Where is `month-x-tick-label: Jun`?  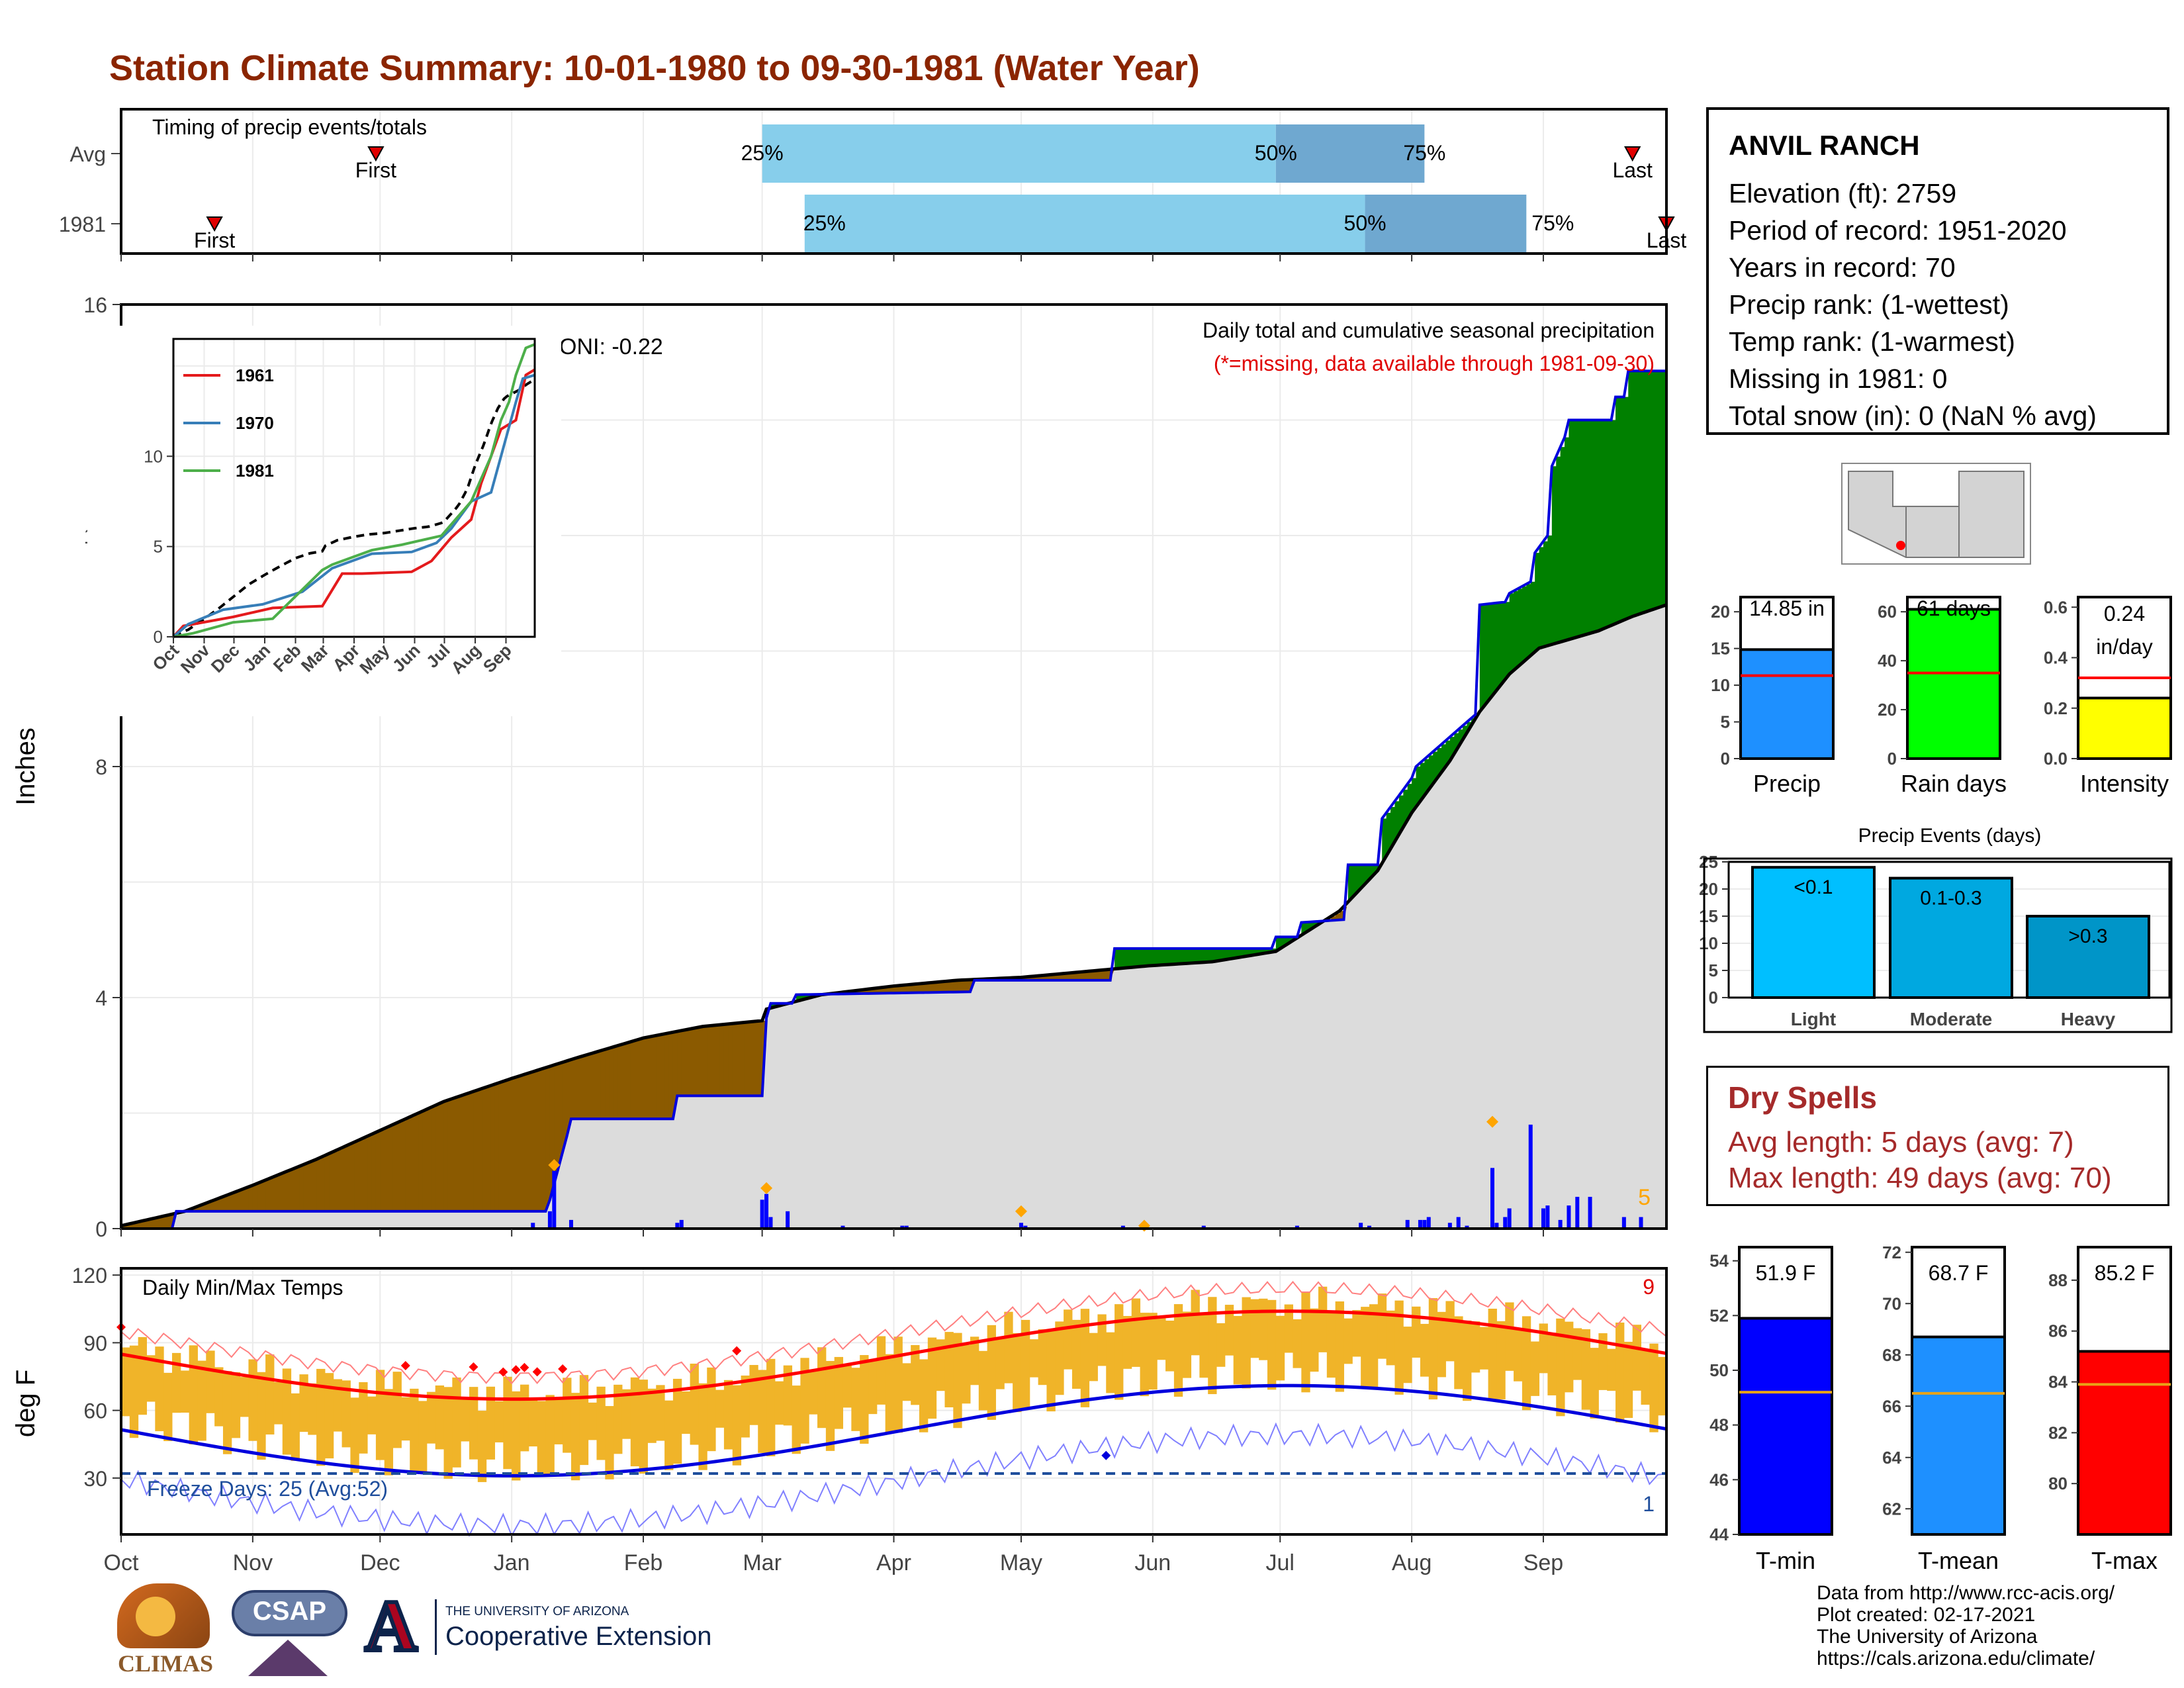 month-x-tick-label: Jun is located at coordinates (1152, 1562).